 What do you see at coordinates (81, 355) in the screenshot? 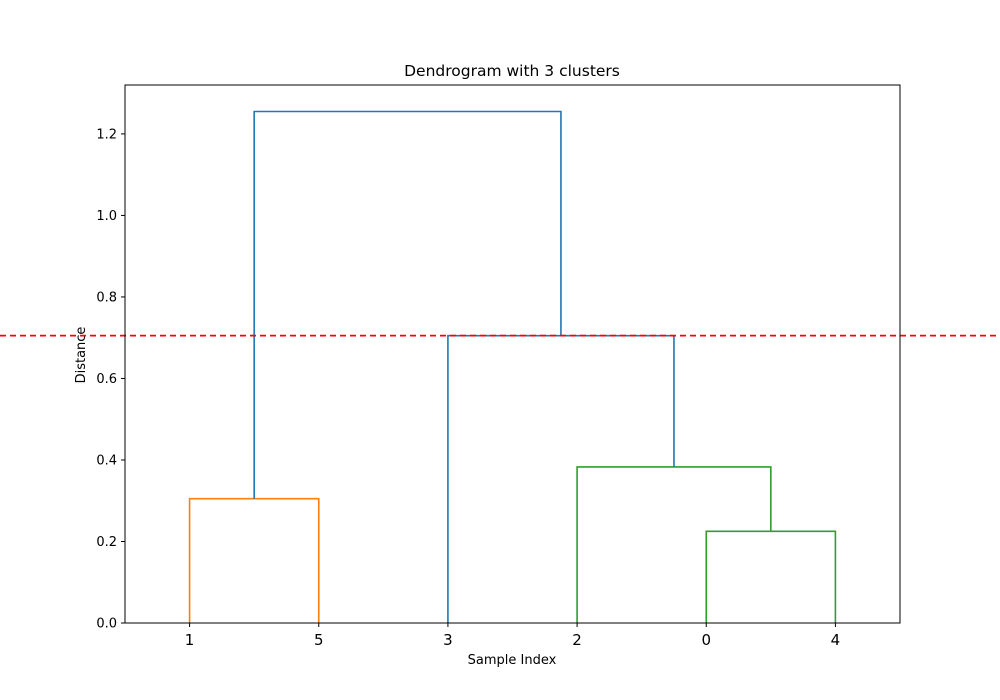
I see `y-axis-label: Distance` at bounding box center [81, 355].